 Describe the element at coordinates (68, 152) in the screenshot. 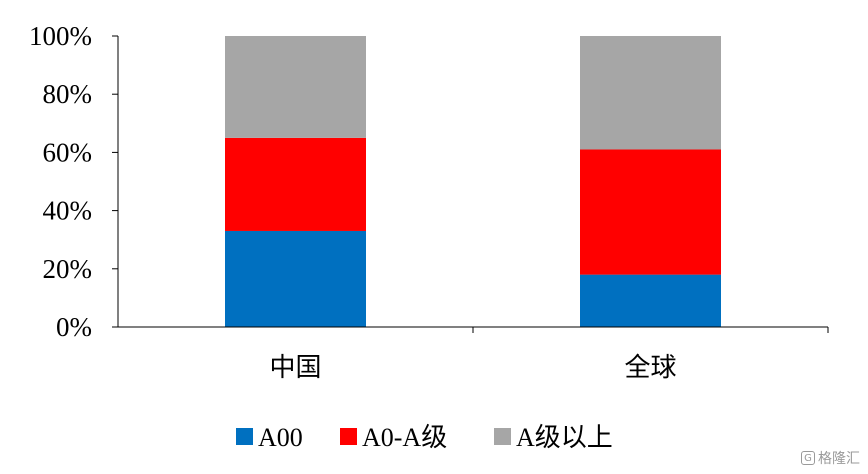

I see `y-tick-label-4: 60%` at that location.